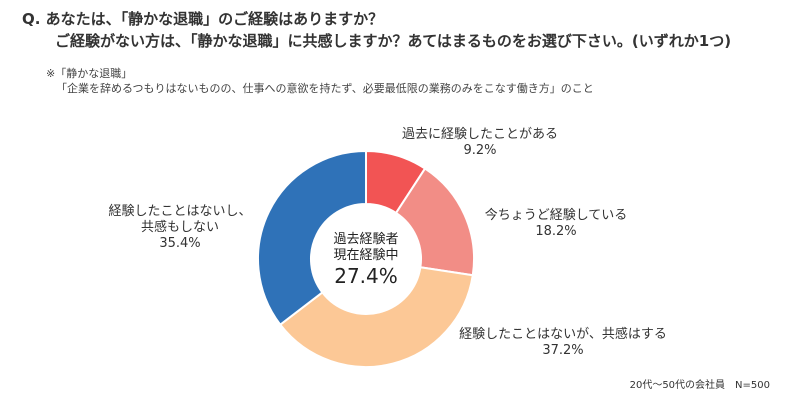 The height and width of the screenshot is (402, 800). Describe the element at coordinates (89, 73) in the screenshot. I see `note-term: ※「静かな退職」` at that location.